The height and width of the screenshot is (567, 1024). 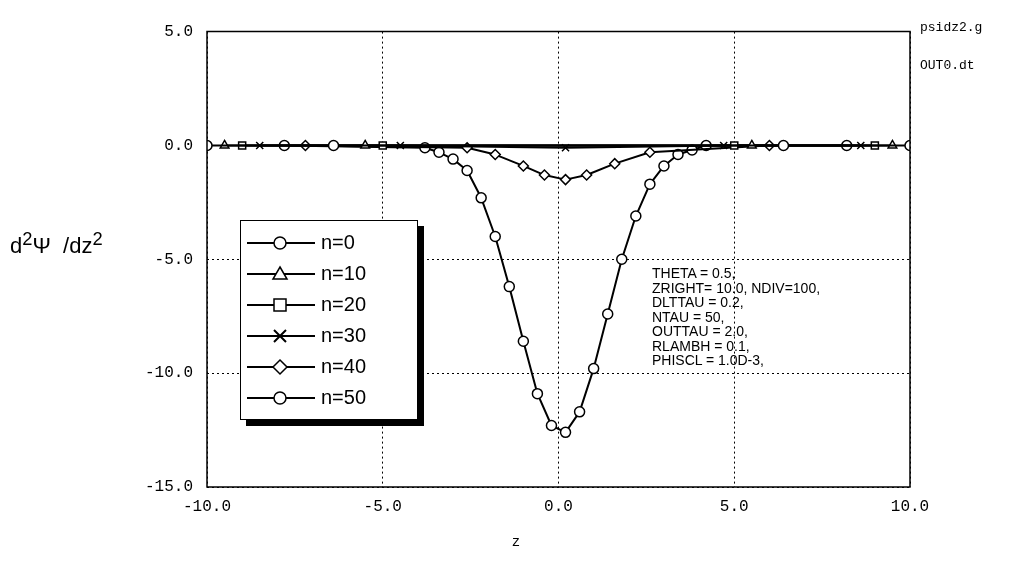 What do you see at coordinates (701, 345) in the screenshot?
I see `annotation: RLAMBH = 0.1,` at bounding box center [701, 345].